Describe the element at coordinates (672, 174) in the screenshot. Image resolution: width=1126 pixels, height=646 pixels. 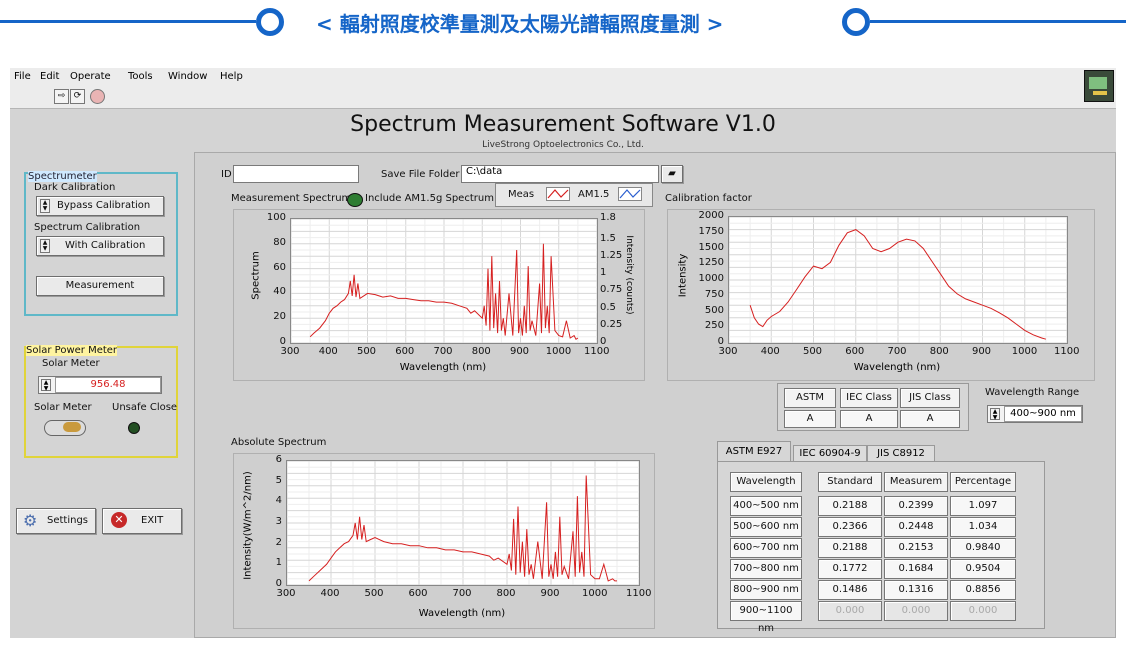
I see `folder-browse-icon: ▰` at that location.